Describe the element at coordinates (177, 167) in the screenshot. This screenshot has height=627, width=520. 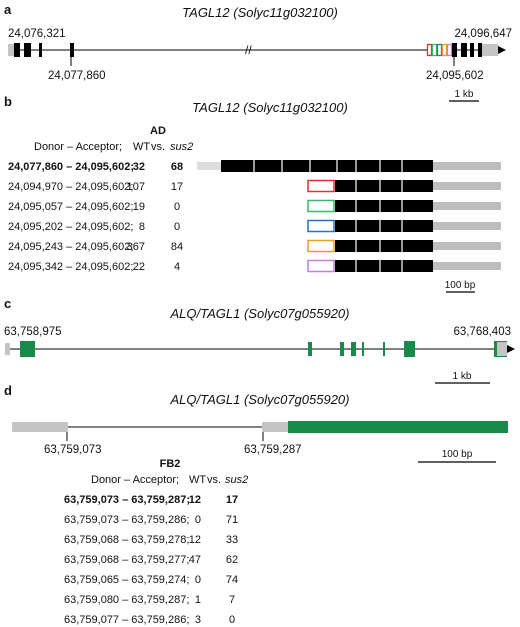
I see `row-sus2-count: 68` at that location.